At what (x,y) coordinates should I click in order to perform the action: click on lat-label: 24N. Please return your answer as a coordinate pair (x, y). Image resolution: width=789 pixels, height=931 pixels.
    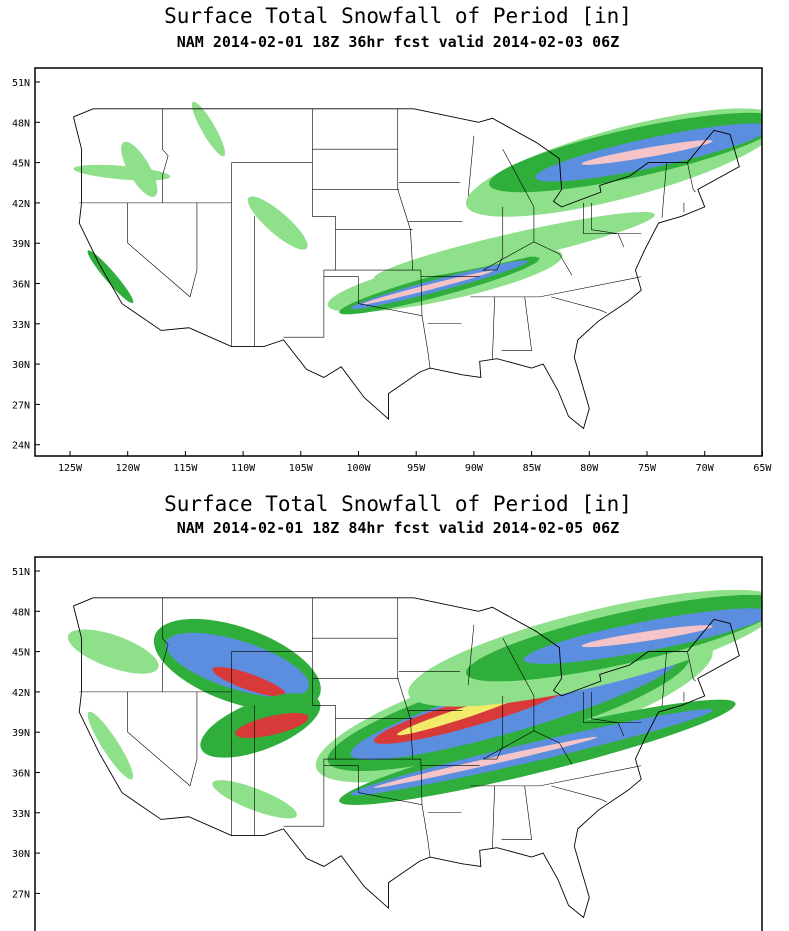
    Looking at the image, I should click on (21, 446).